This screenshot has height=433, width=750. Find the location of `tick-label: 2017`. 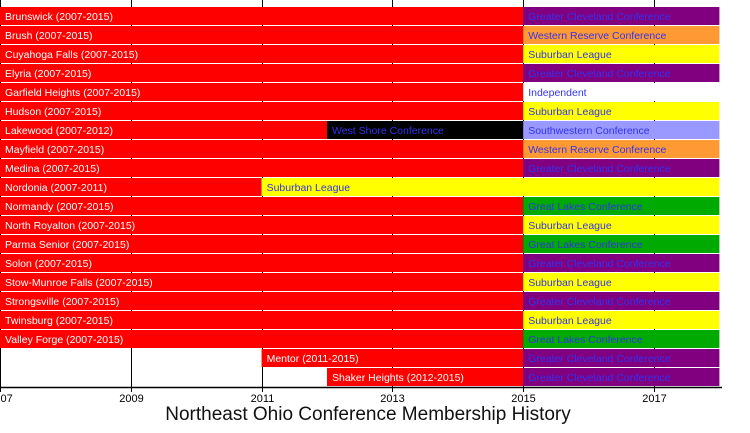

tick-label: 2017 is located at coordinates (654, 399).